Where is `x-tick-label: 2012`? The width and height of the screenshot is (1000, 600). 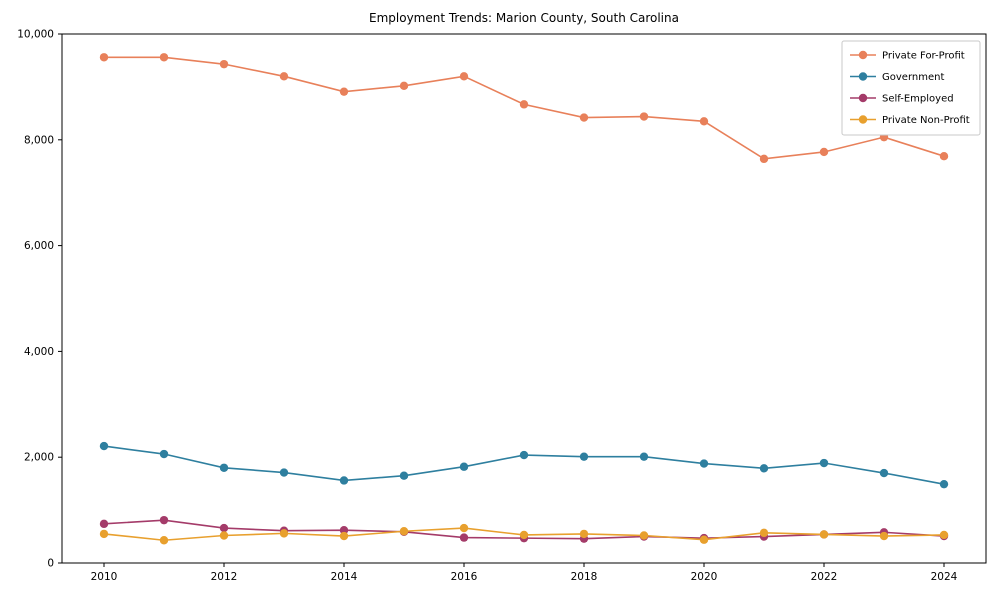
x-tick-label: 2012 is located at coordinates (224, 577).